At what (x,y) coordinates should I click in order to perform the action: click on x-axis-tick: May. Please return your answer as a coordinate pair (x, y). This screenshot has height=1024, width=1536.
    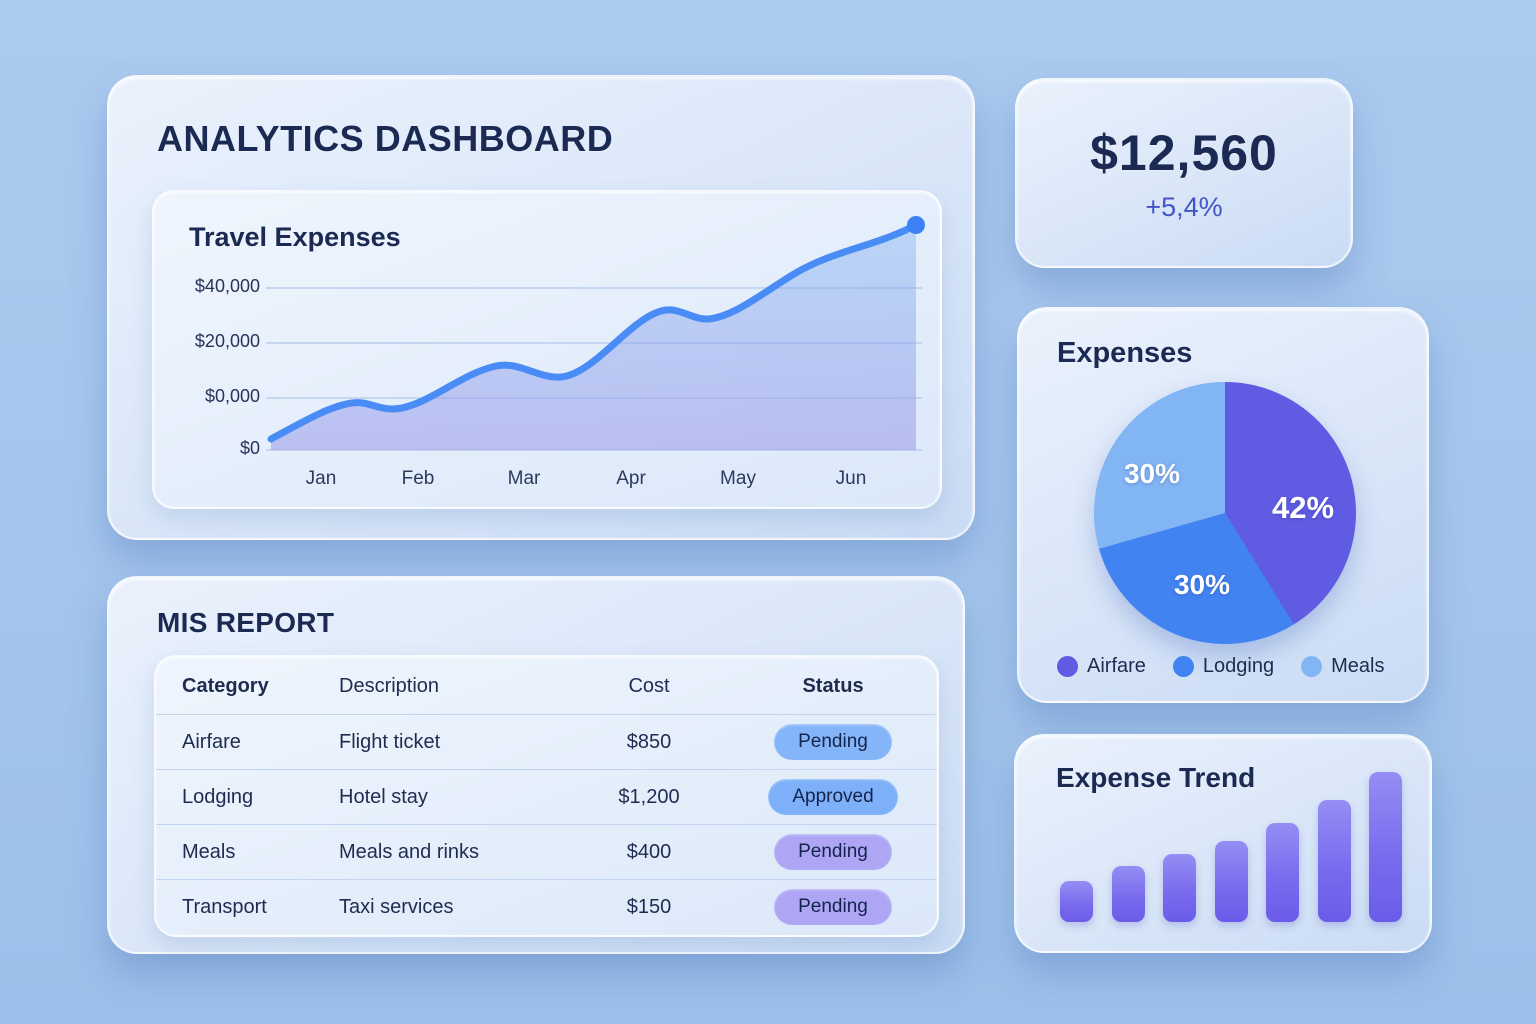
    Looking at the image, I should click on (738, 478).